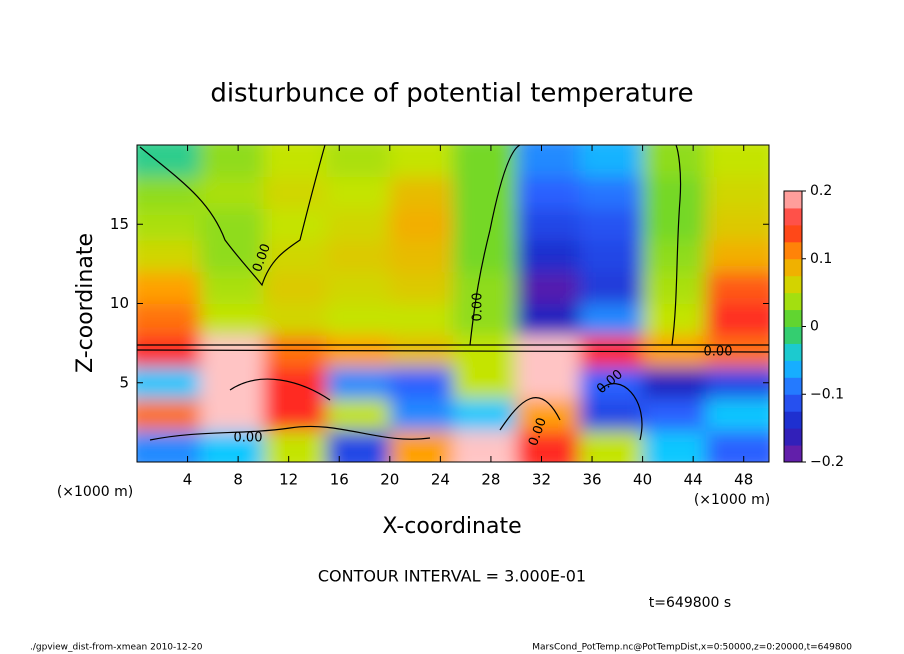  Describe the element at coordinates (541, 480) in the screenshot. I see `x-tick-label: 32` at that location.